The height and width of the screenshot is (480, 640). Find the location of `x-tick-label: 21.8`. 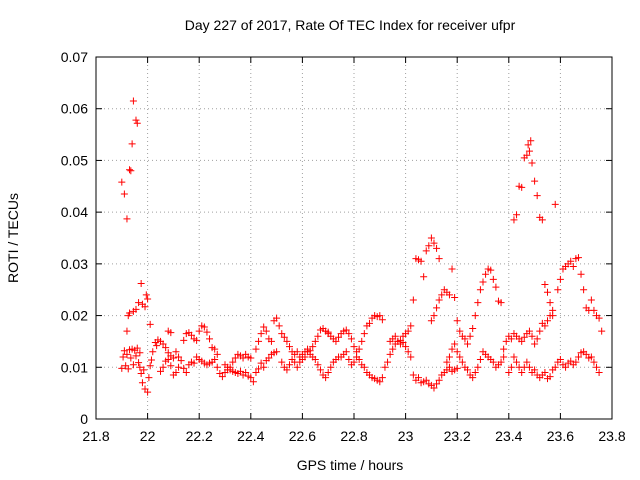

x-tick-label: 21.8 is located at coordinates (95, 436).